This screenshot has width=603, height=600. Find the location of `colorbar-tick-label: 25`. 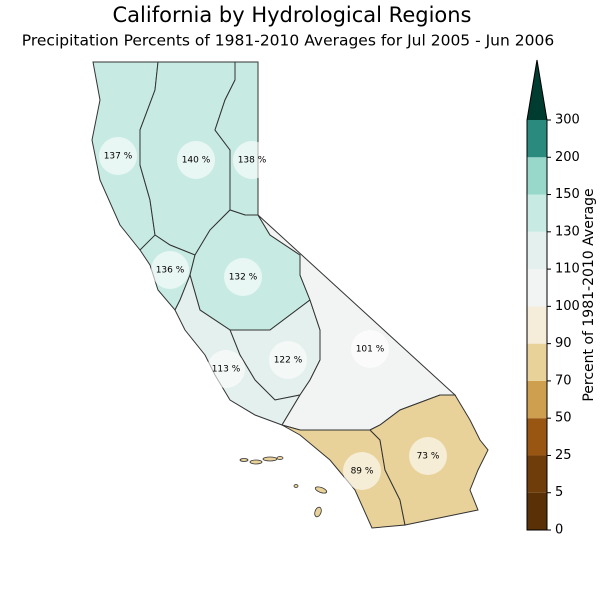

colorbar-tick-label: 25 is located at coordinates (563, 455).